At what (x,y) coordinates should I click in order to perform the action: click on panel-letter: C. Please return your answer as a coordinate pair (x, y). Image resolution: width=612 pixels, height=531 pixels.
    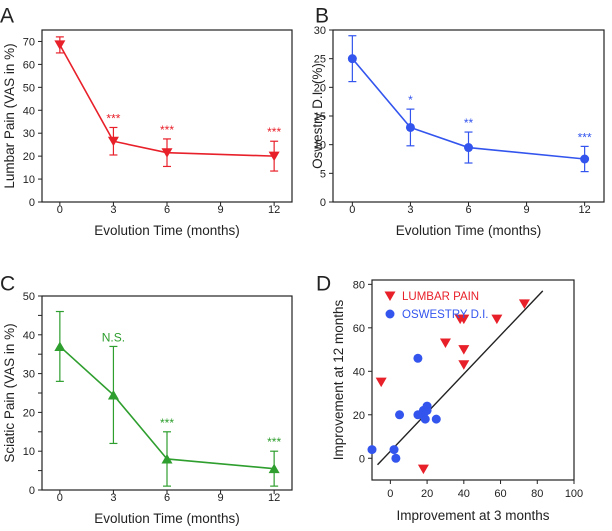
    Looking at the image, I should click on (7, 284).